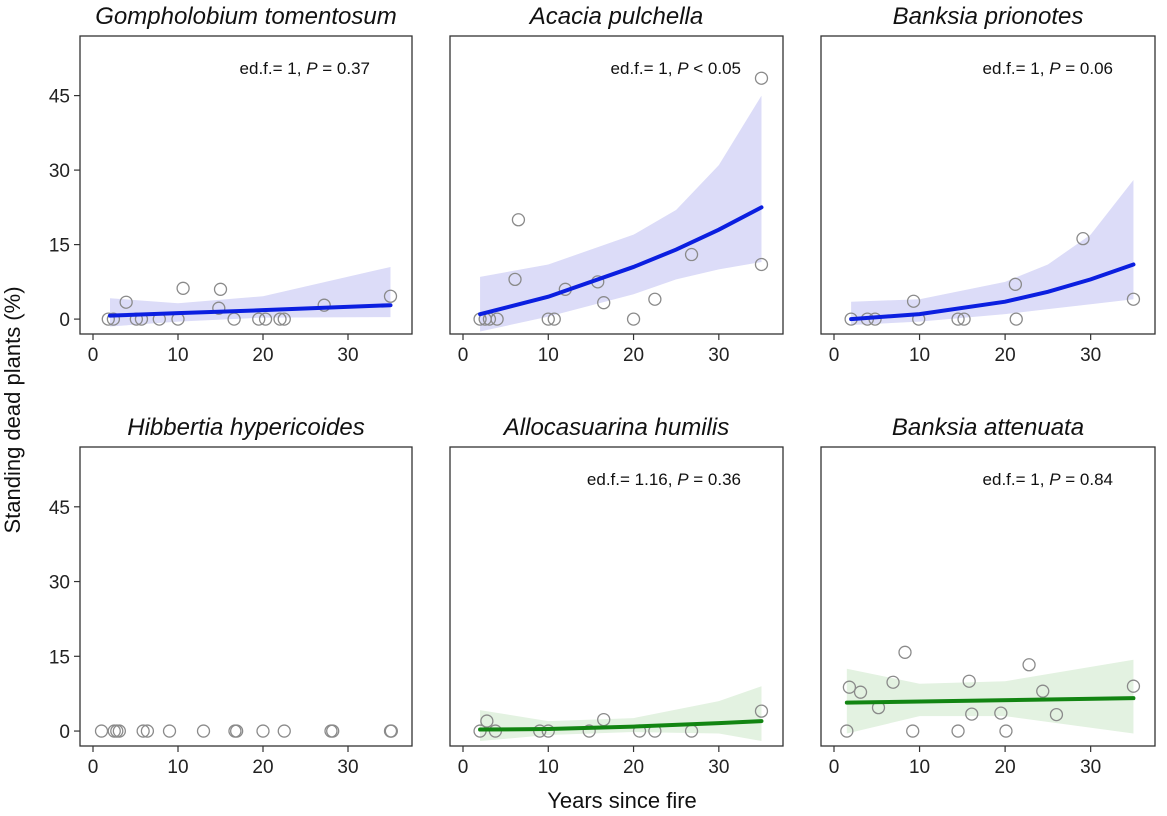  Describe the element at coordinates (615, 16) in the screenshot. I see `panel-title: Acacia pulchella` at that location.